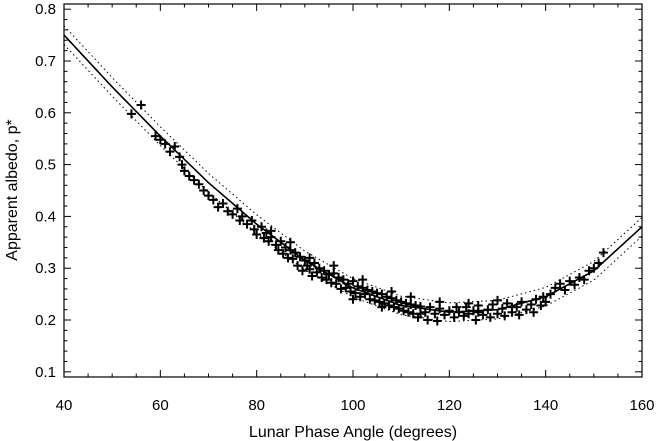  I want to click on x-tick-label: 60, so click(160, 405).